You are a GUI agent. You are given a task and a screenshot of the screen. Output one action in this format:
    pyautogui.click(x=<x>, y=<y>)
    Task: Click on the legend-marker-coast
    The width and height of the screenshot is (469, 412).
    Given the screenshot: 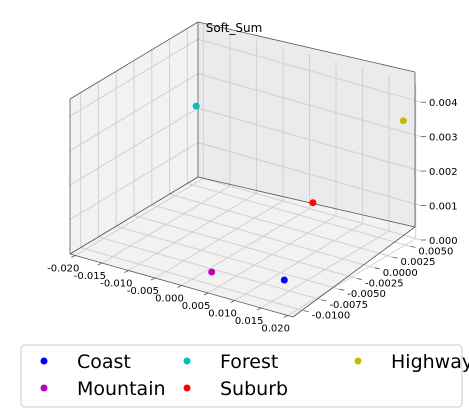 What is the action you would take?
    pyautogui.click(x=44, y=361)
    